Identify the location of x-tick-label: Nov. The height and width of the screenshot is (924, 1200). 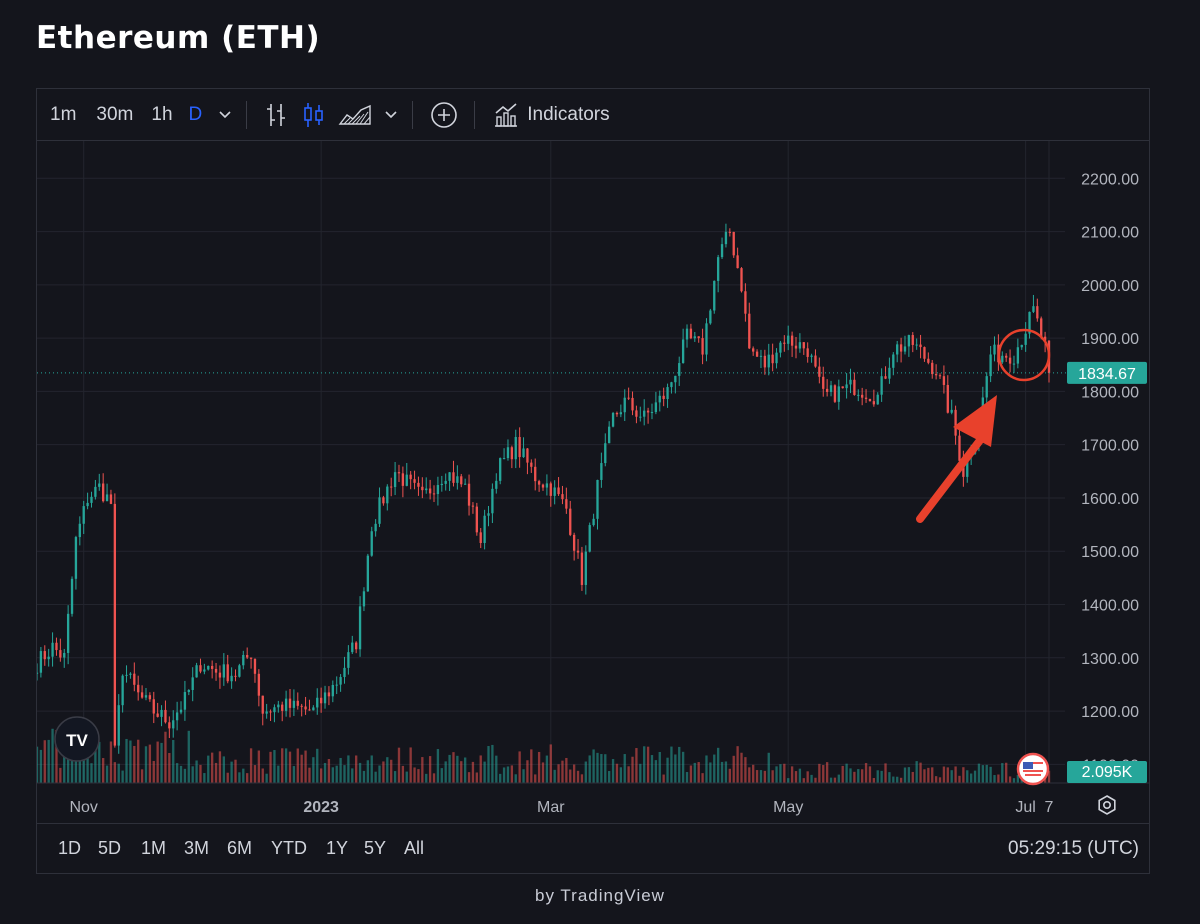
(83, 807).